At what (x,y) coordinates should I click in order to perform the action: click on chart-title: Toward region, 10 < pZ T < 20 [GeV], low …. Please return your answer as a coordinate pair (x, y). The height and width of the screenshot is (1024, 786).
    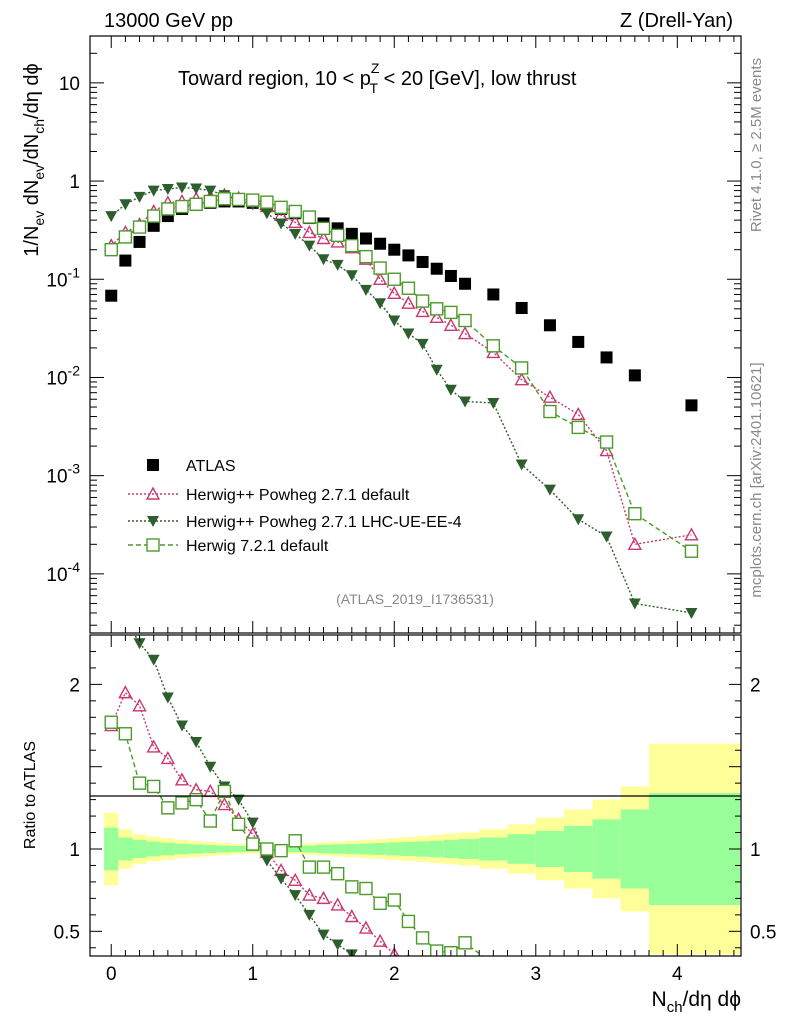
    Looking at the image, I should click on (377, 78).